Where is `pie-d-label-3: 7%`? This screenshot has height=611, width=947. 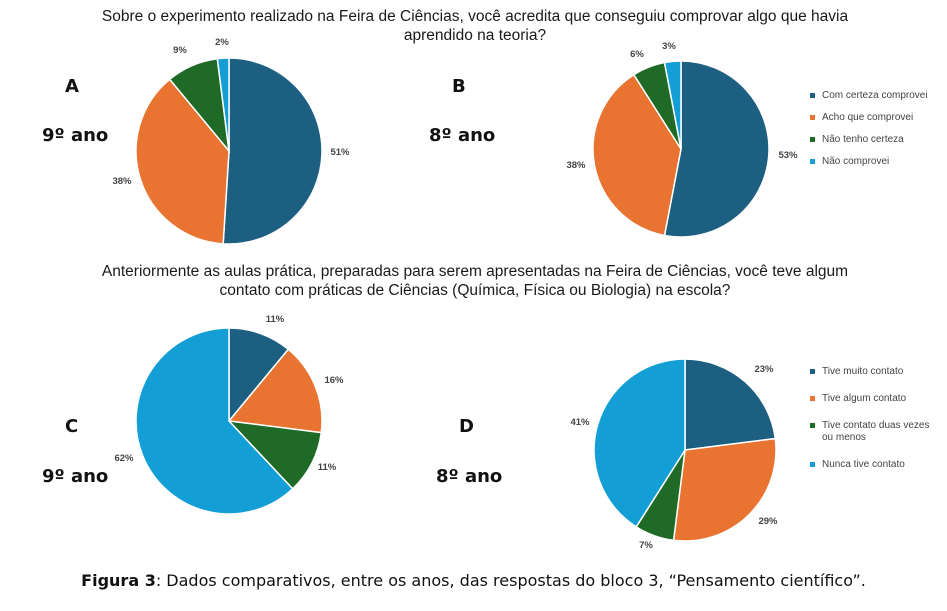
pie-d-label-3: 7% is located at coordinates (646, 545).